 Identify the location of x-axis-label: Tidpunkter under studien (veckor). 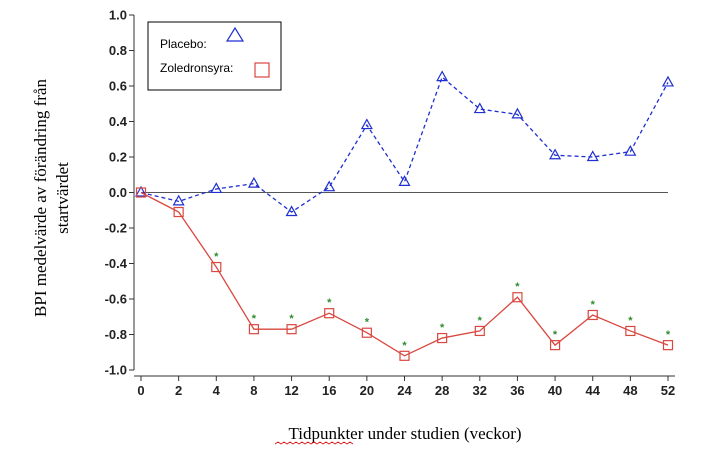
(404, 433).